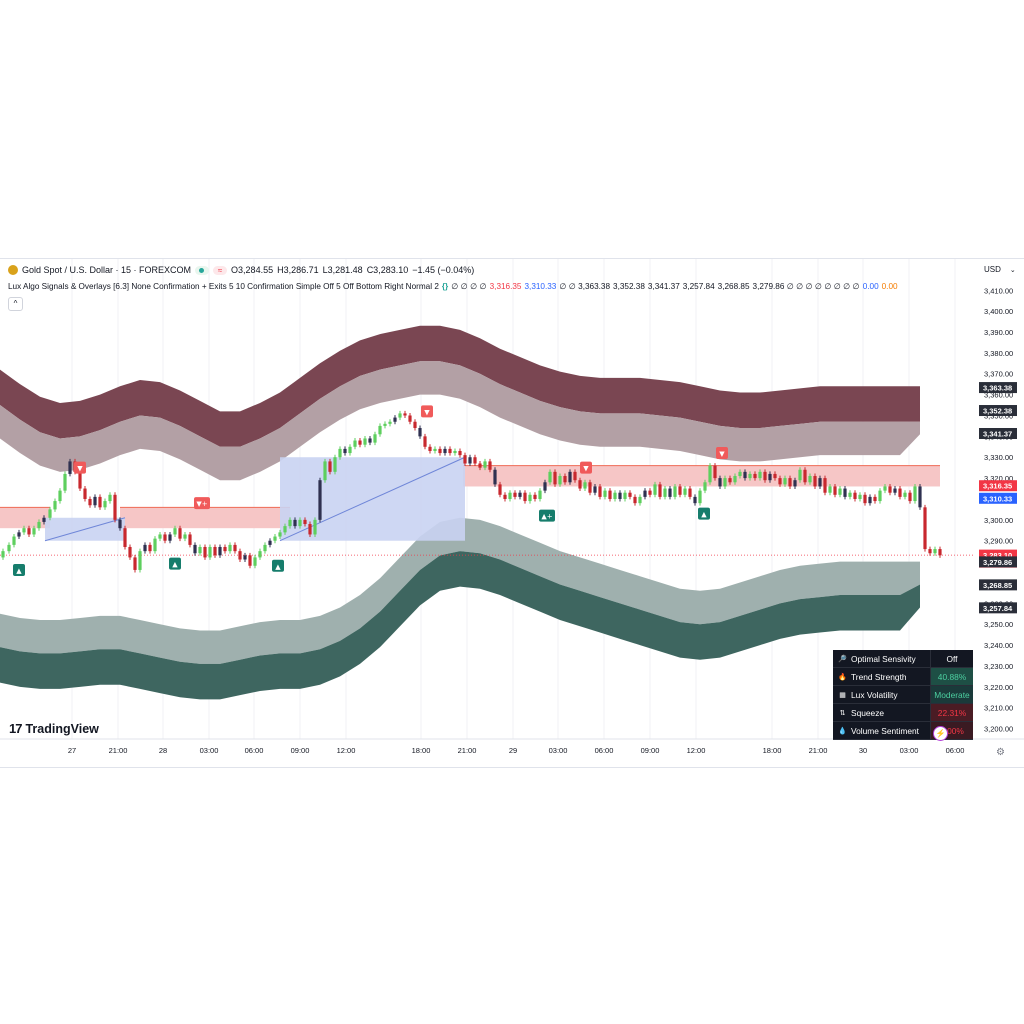  What do you see at coordinates (870, 286) in the screenshot?
I see `indicator-value: 0.00` at bounding box center [870, 286].